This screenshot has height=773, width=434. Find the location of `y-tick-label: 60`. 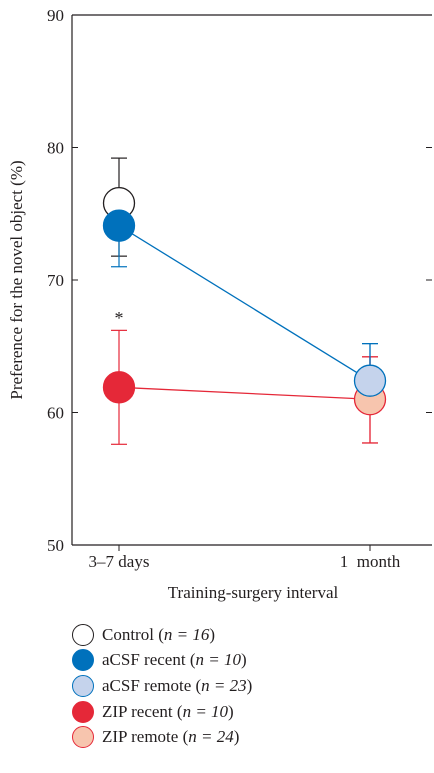

y-tick-label: 60 is located at coordinates (55, 413).